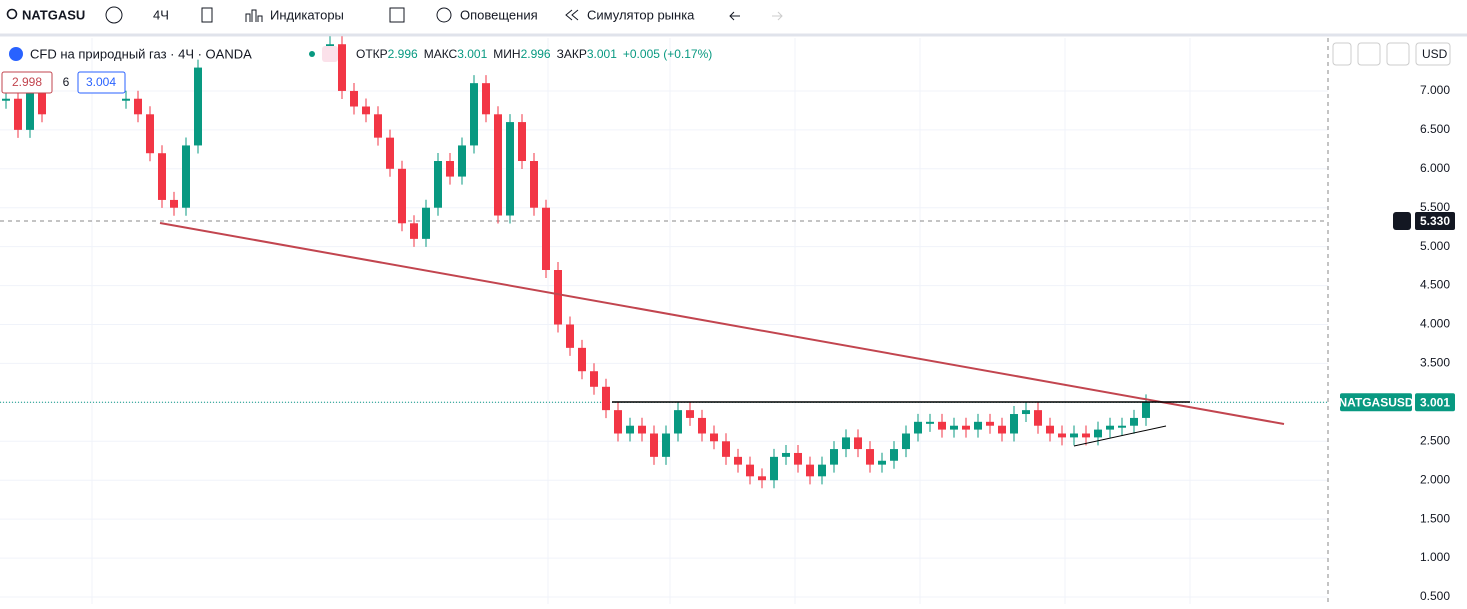  Describe the element at coordinates (254, 15) in the screenshot. I see `indicators-icon` at that location.